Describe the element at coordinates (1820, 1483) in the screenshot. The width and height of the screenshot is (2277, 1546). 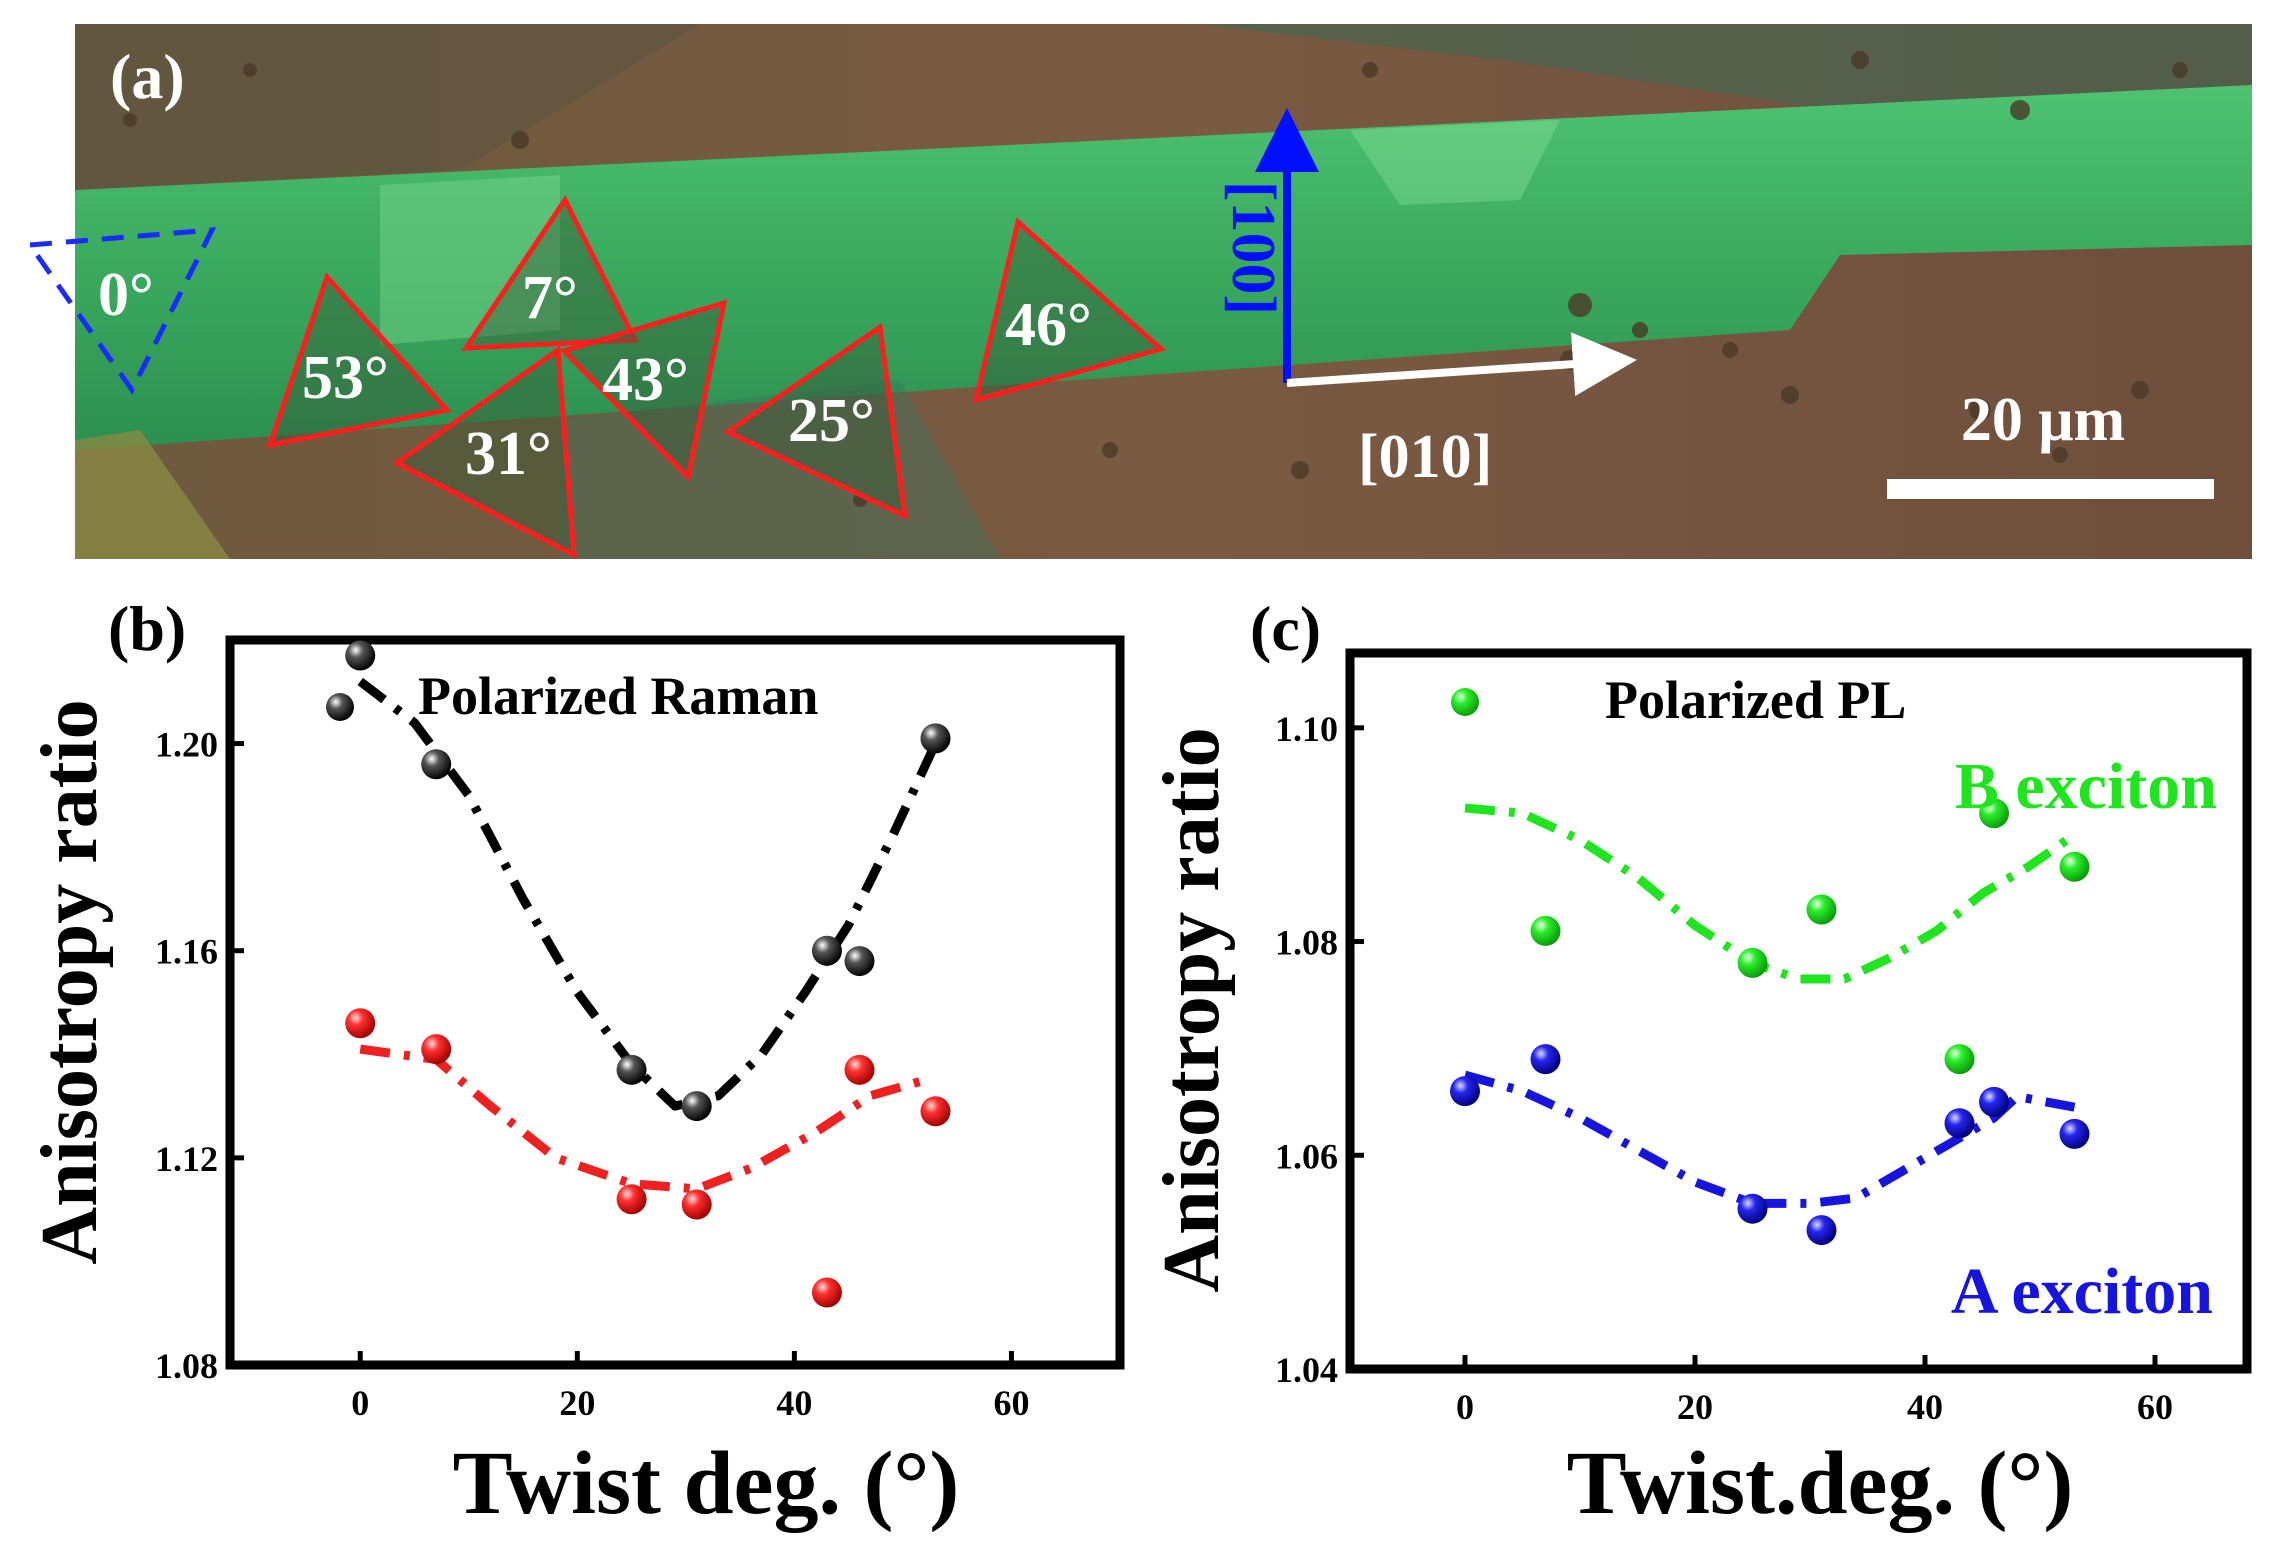
I see `panel-c-xlabel: Twist.deg. (°)` at that location.